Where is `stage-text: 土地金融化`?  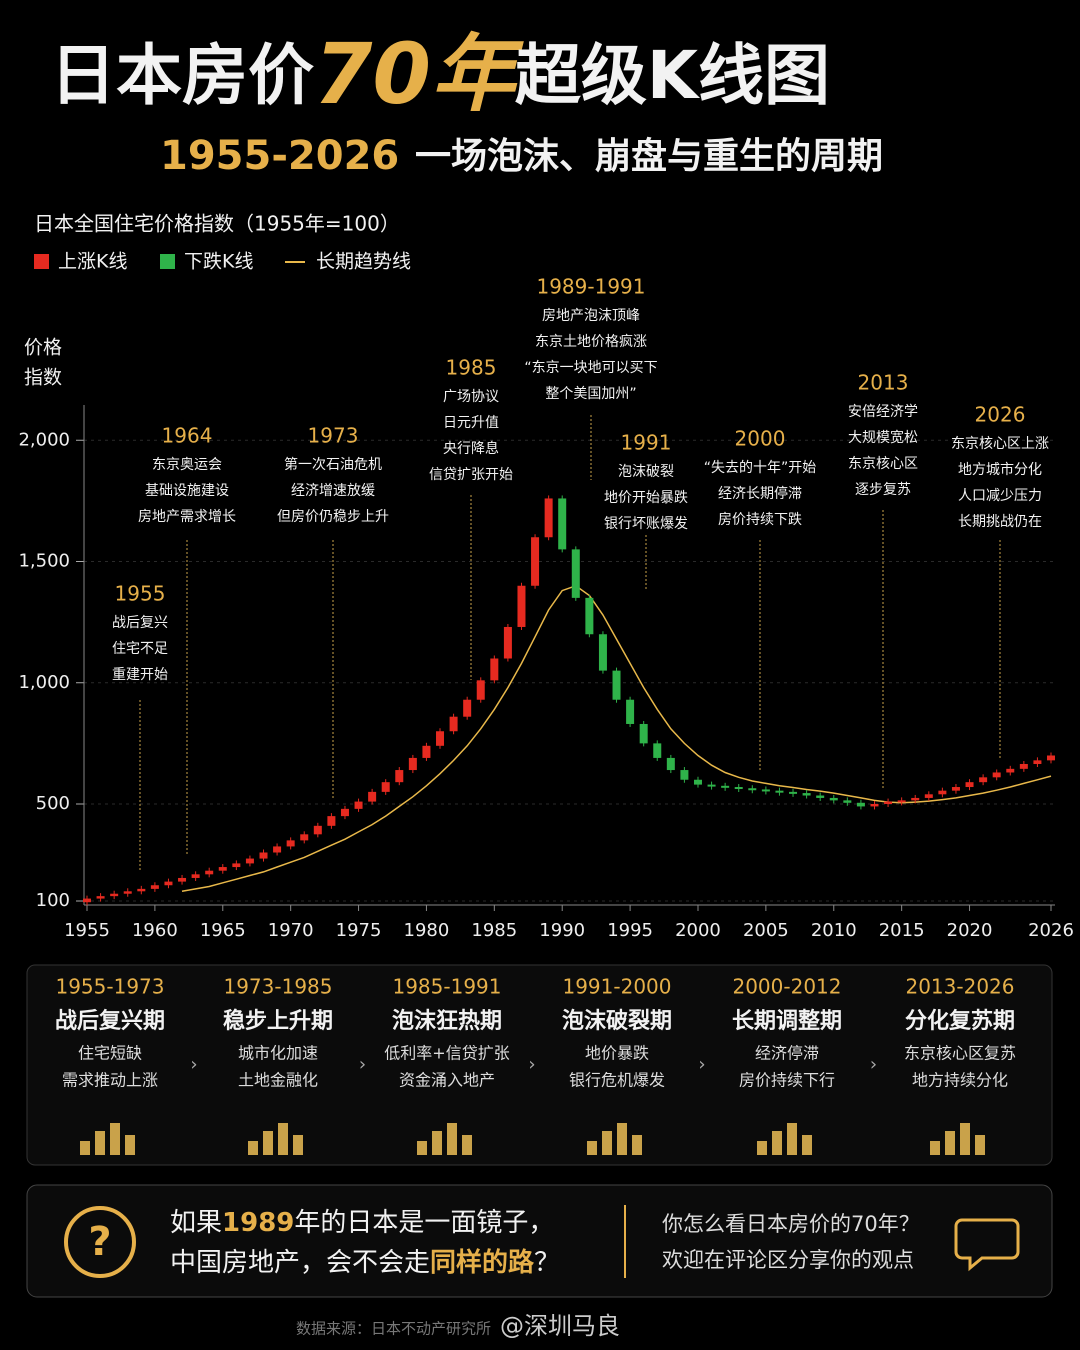
stage-text: 土地金融化 is located at coordinates (278, 1080).